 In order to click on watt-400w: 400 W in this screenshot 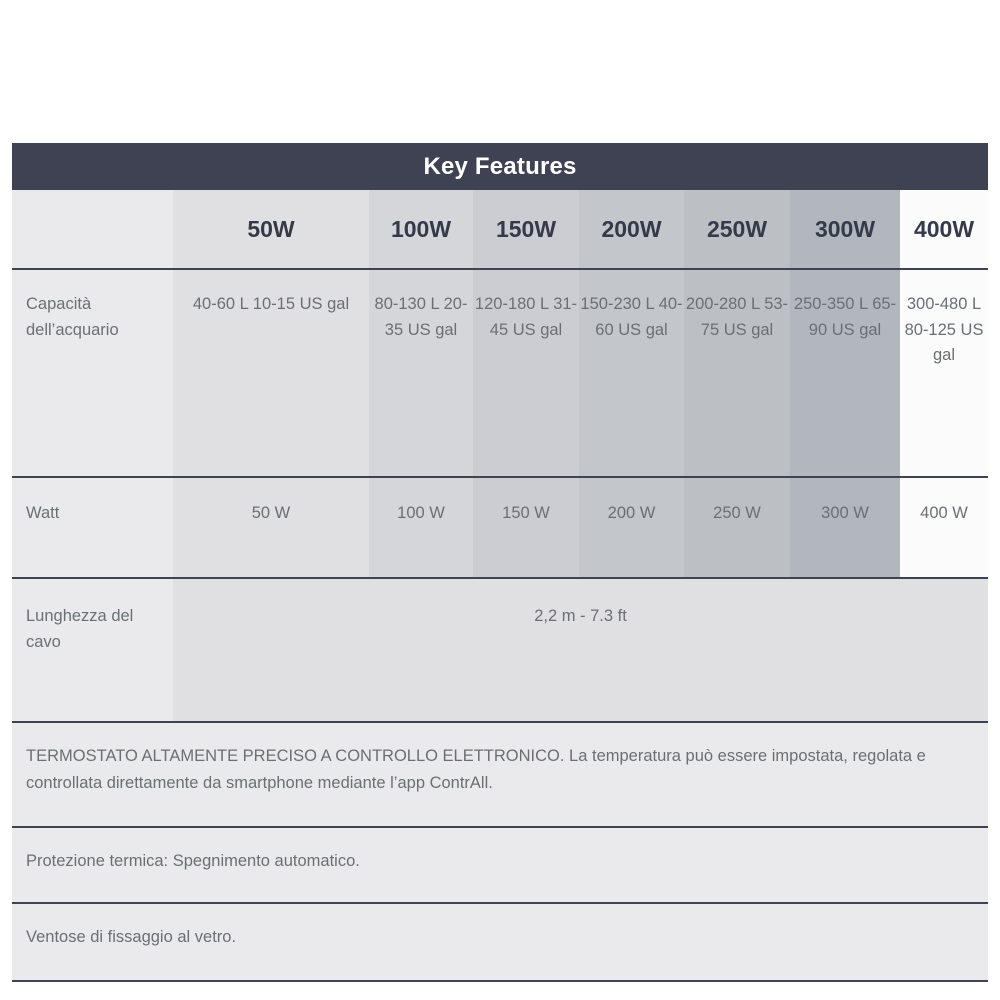, I will do `click(944, 528)`.